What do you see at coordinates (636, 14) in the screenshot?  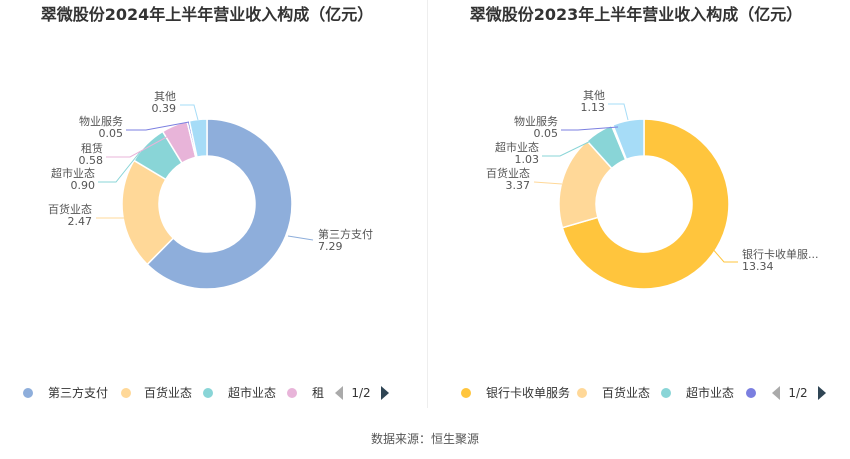 I see `chart-title-2023: 翠微股份2023年上半年营业收入构成（亿元）` at bounding box center [636, 14].